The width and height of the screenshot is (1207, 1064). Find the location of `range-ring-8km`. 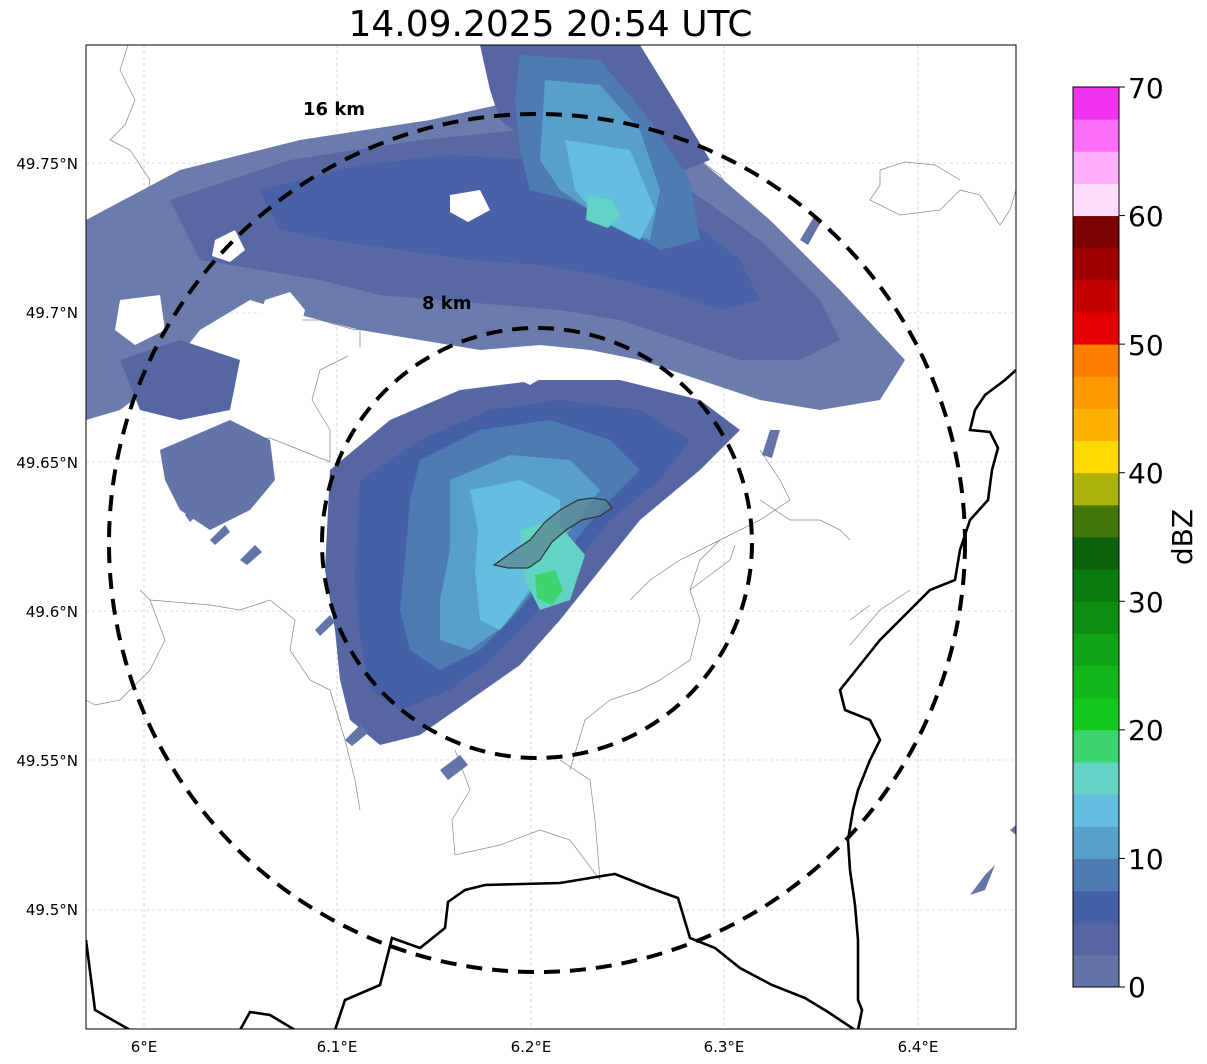

range-ring-8km is located at coordinates (537, 543).